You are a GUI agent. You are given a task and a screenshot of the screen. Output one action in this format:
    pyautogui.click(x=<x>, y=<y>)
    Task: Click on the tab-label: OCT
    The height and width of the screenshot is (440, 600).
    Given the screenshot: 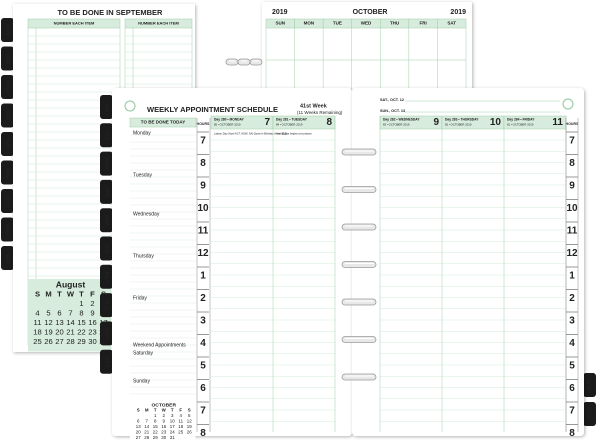 What is the action you would take?
    pyautogui.click(x=106, y=361)
    